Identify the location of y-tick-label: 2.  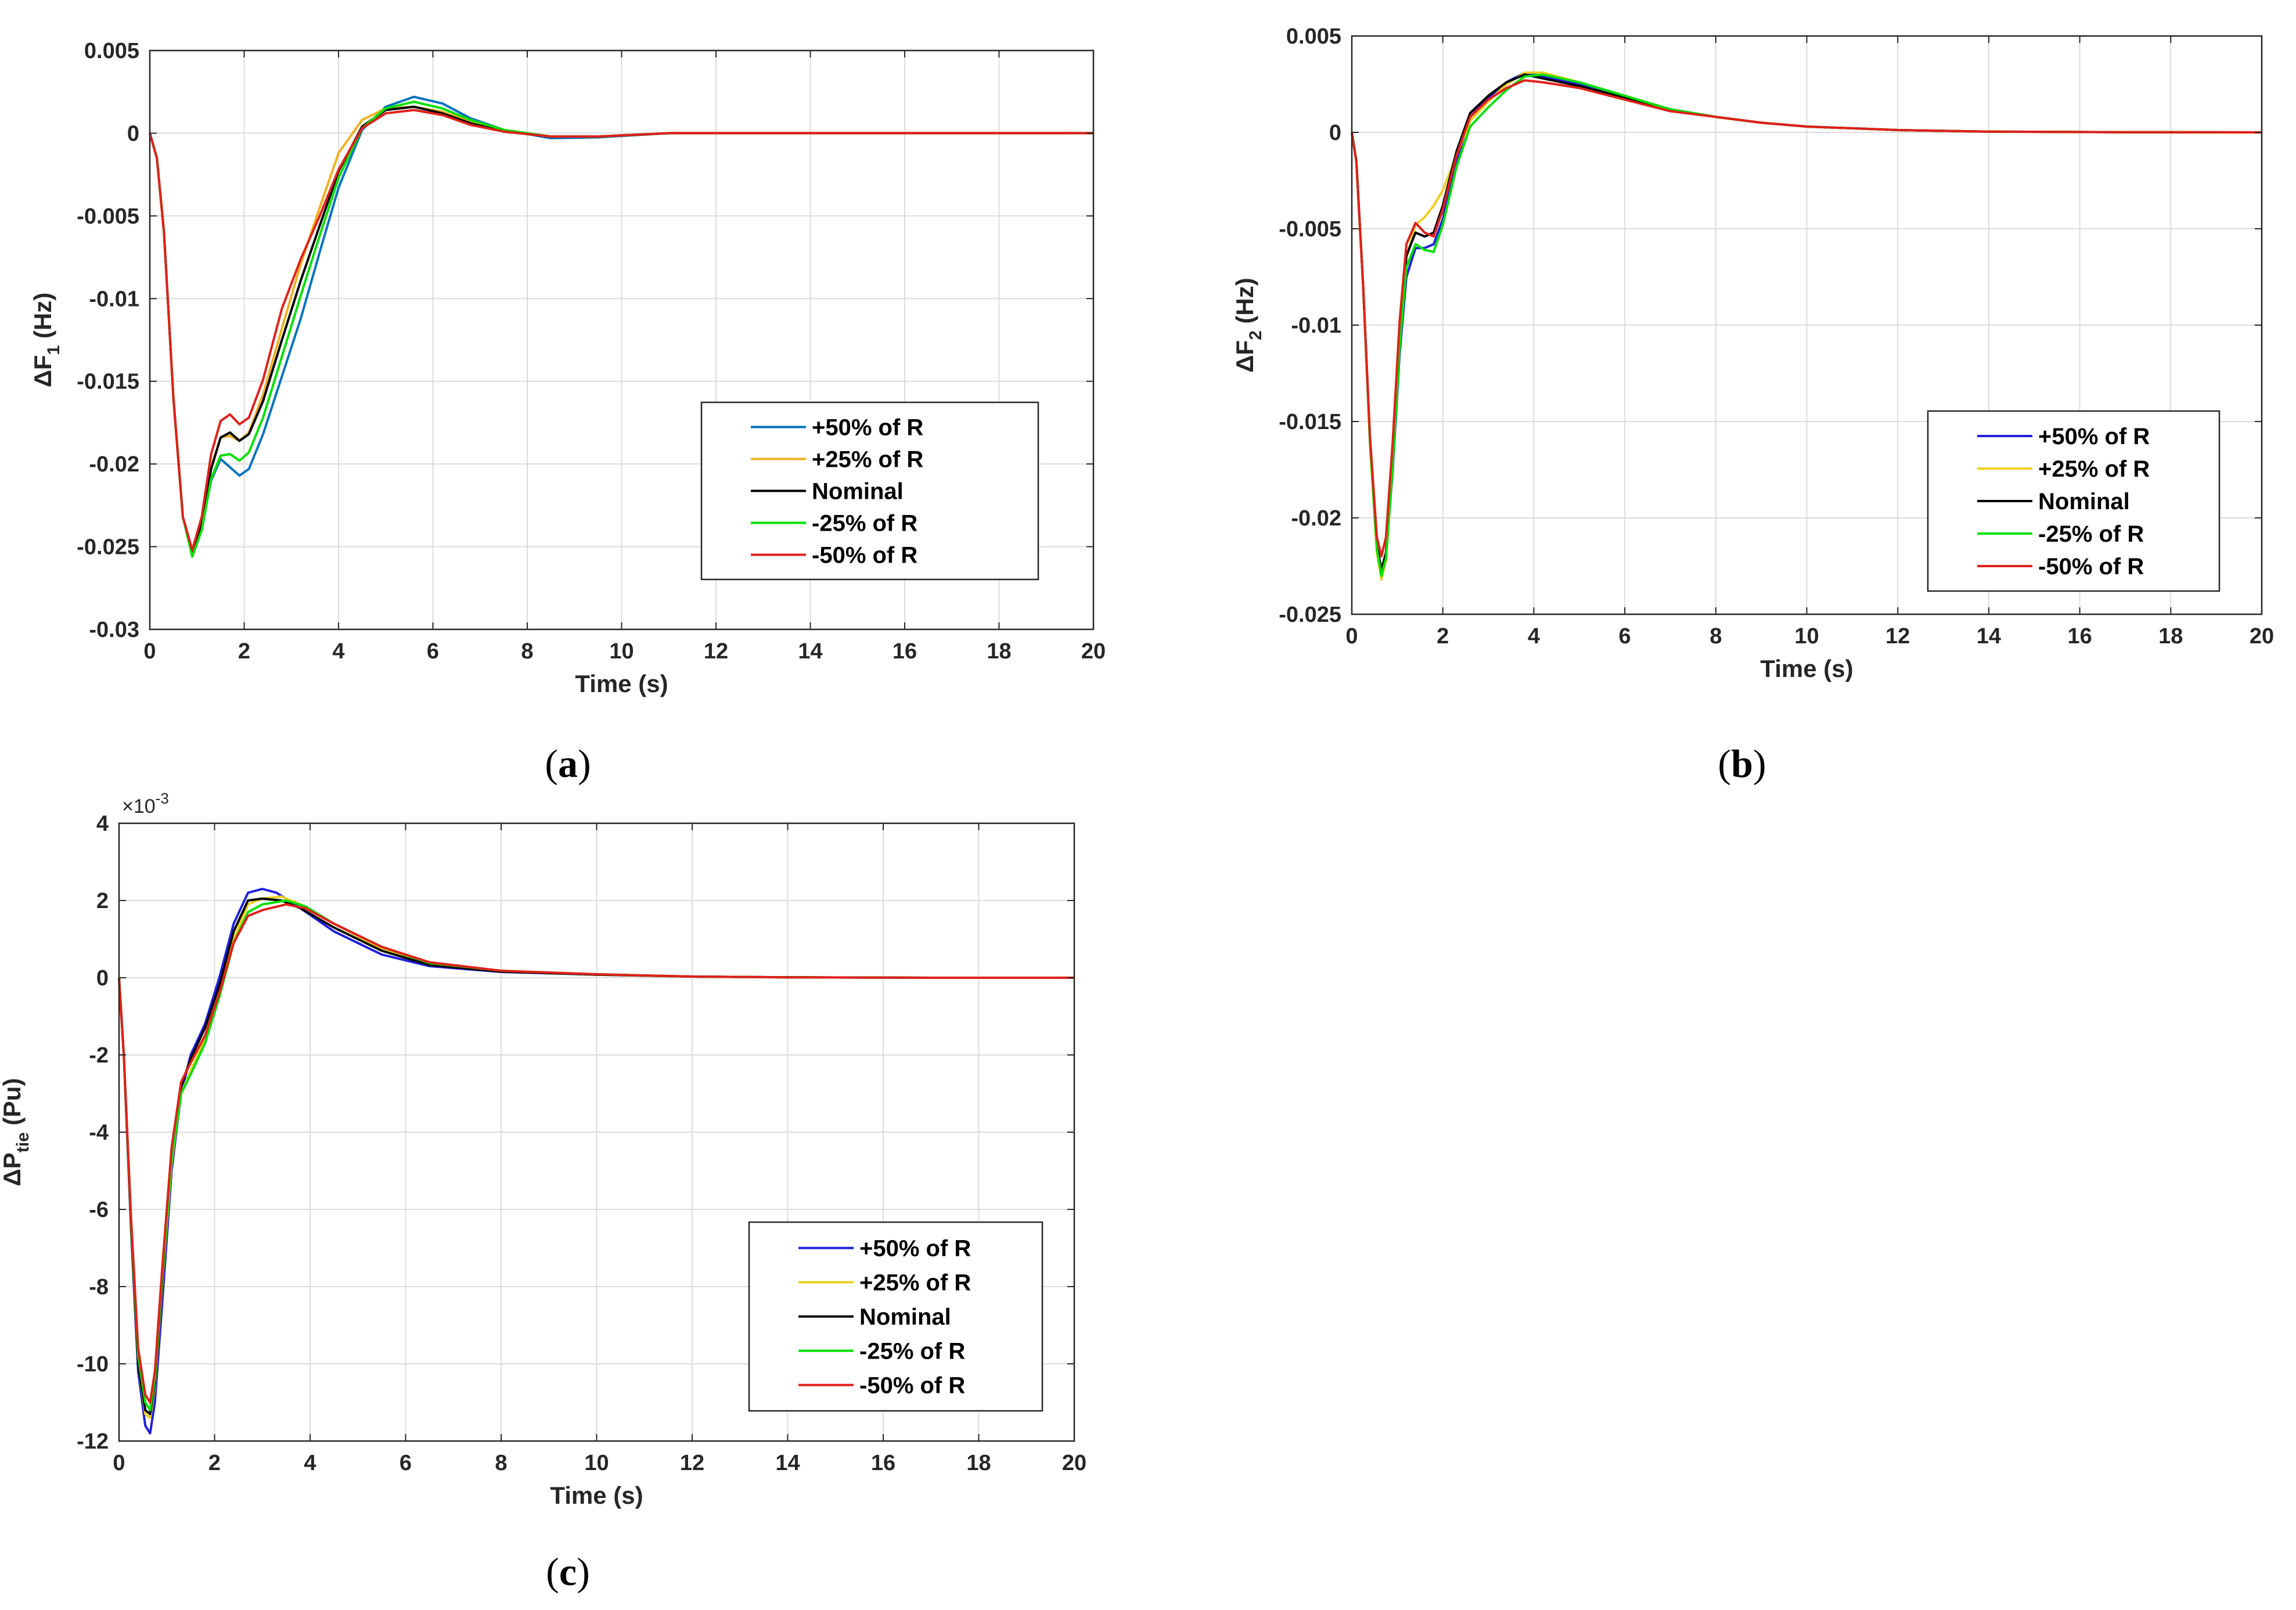
(102, 901).